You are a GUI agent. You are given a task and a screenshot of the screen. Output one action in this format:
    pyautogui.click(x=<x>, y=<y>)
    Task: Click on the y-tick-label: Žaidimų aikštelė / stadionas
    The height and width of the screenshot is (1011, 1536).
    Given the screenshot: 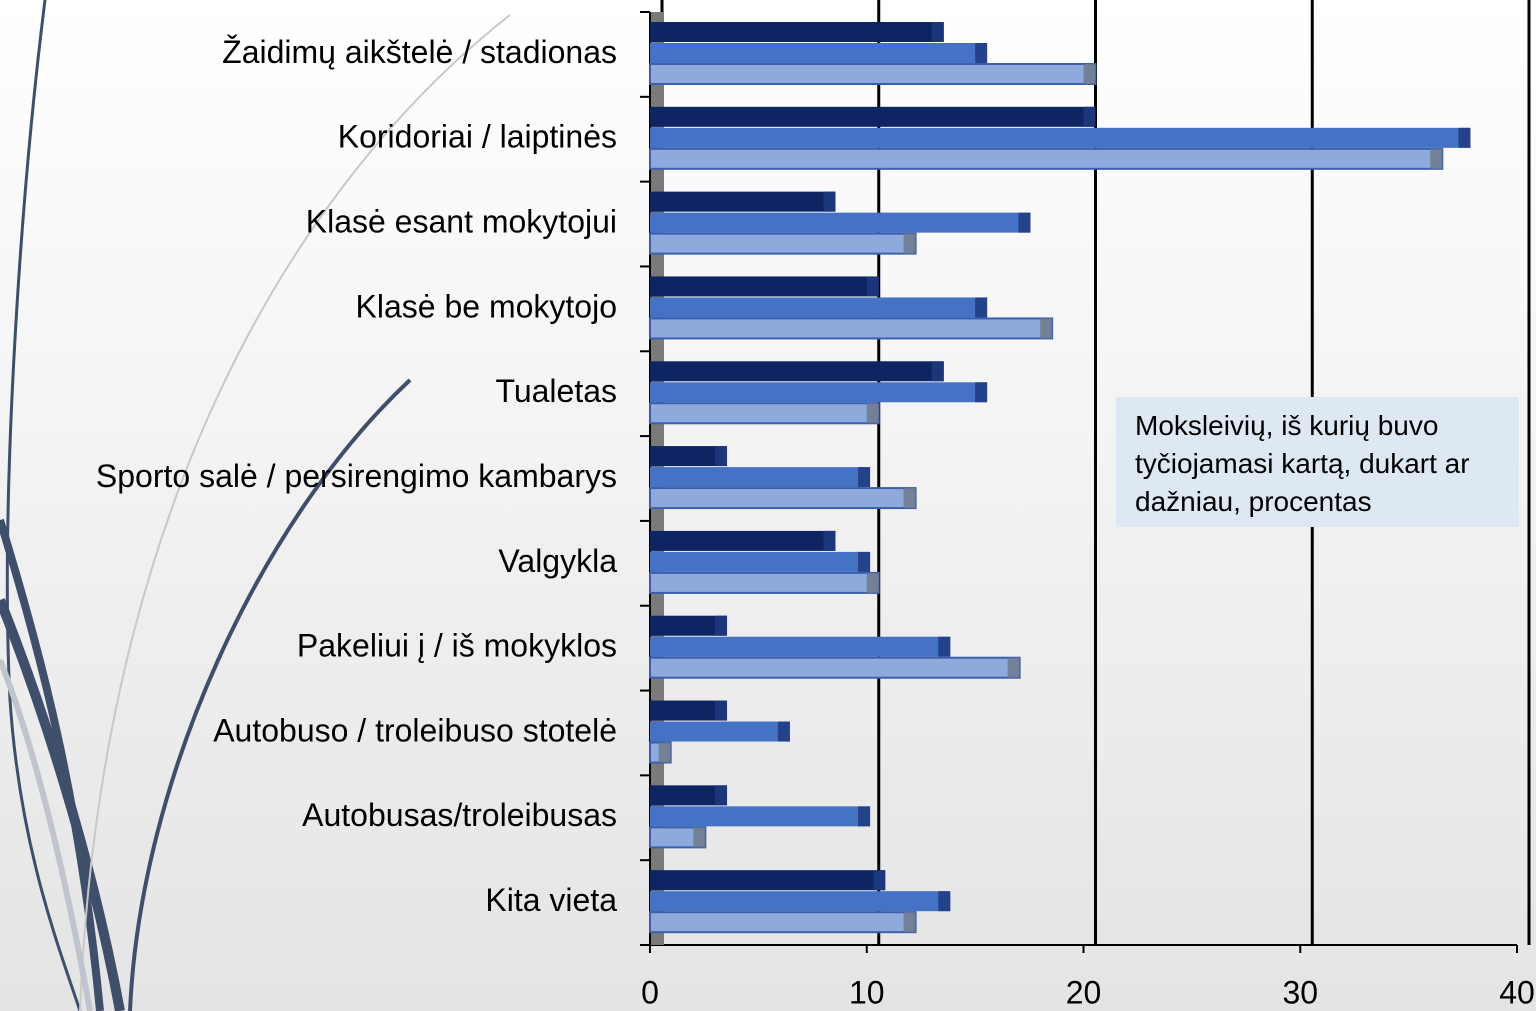 What is the action you would take?
    pyautogui.click(x=419, y=52)
    